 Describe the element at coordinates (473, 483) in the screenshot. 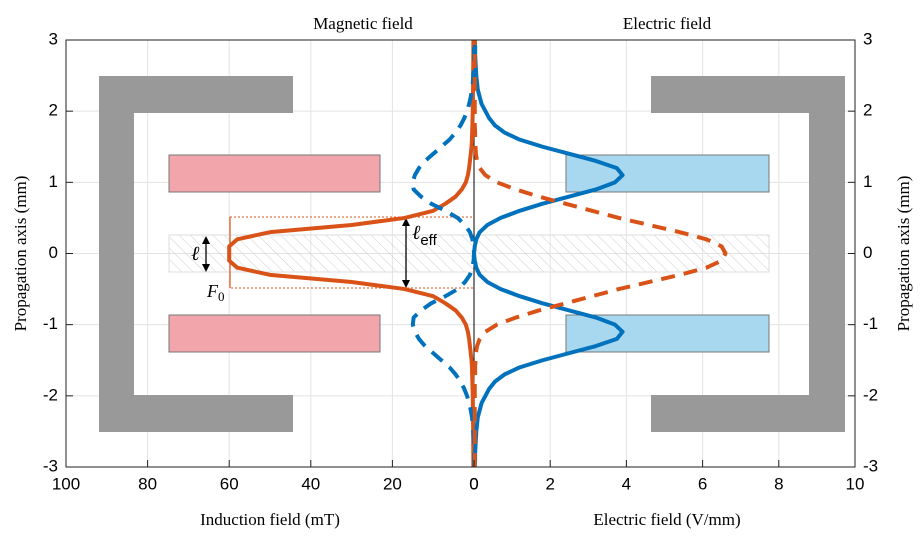

I see `x-tick-label: 0` at that location.